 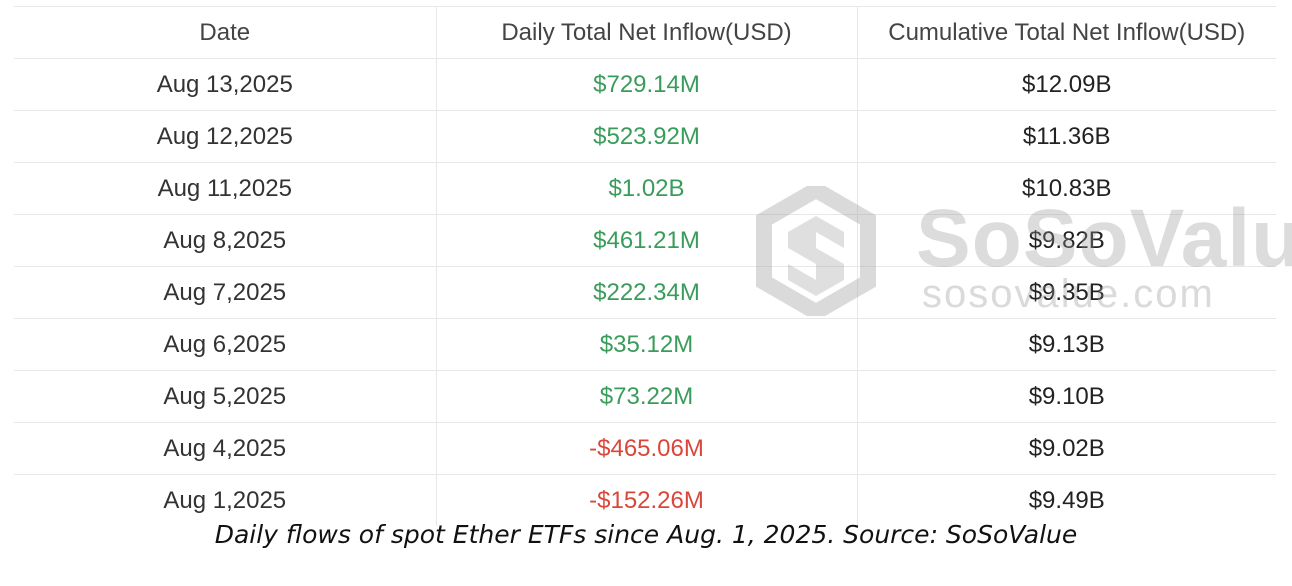 I want to click on table-row: Aug 6,2025 $35.12M $9.13B, so click(x=645, y=344).